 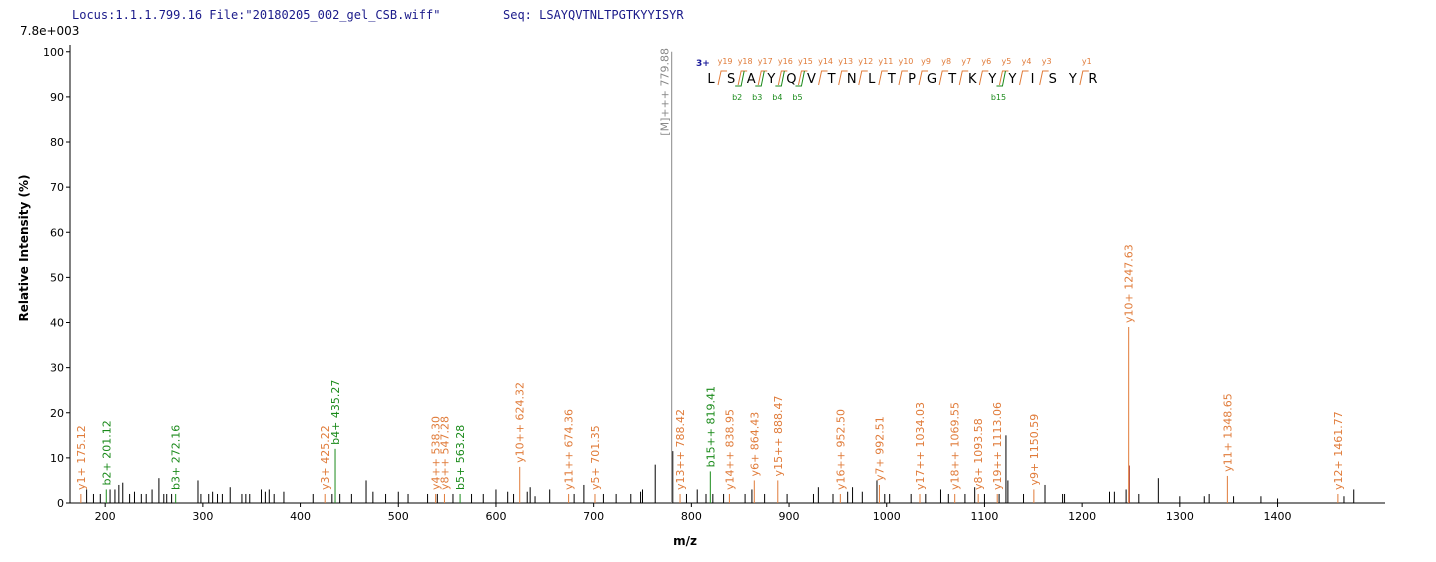 What do you see at coordinates (845, 61) in the screenshot?
I see `y-ion-label: y13` at bounding box center [845, 61].